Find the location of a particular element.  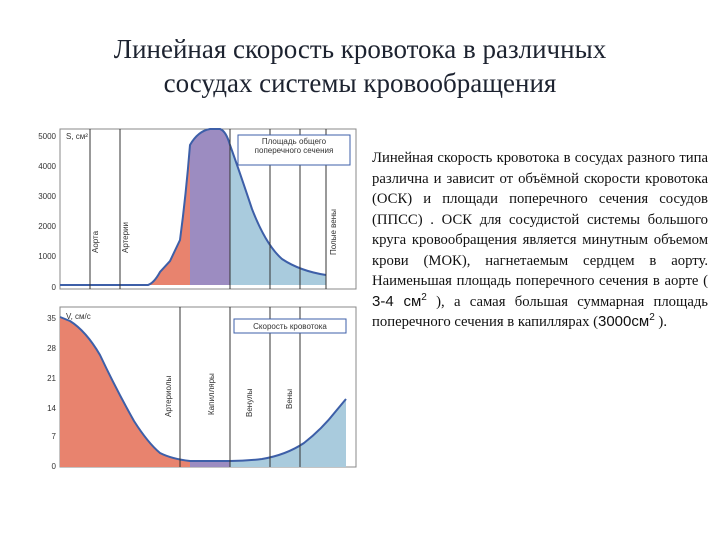

velocity-y-tick: 7 is located at coordinates (54, 436).